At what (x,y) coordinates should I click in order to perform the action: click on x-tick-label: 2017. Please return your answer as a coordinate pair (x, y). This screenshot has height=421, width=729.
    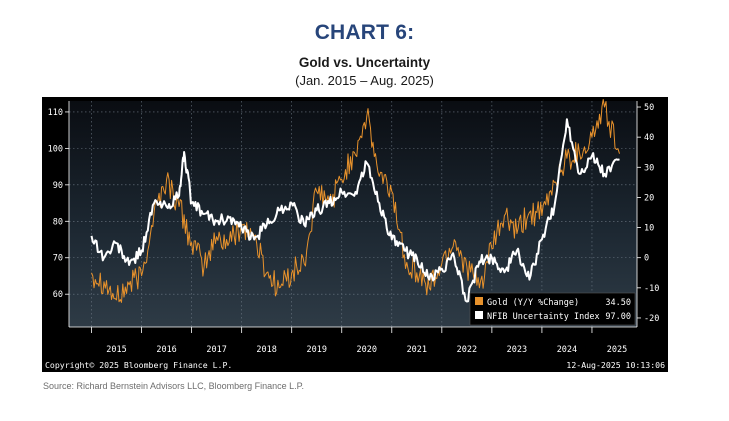
    Looking at the image, I should click on (216, 350).